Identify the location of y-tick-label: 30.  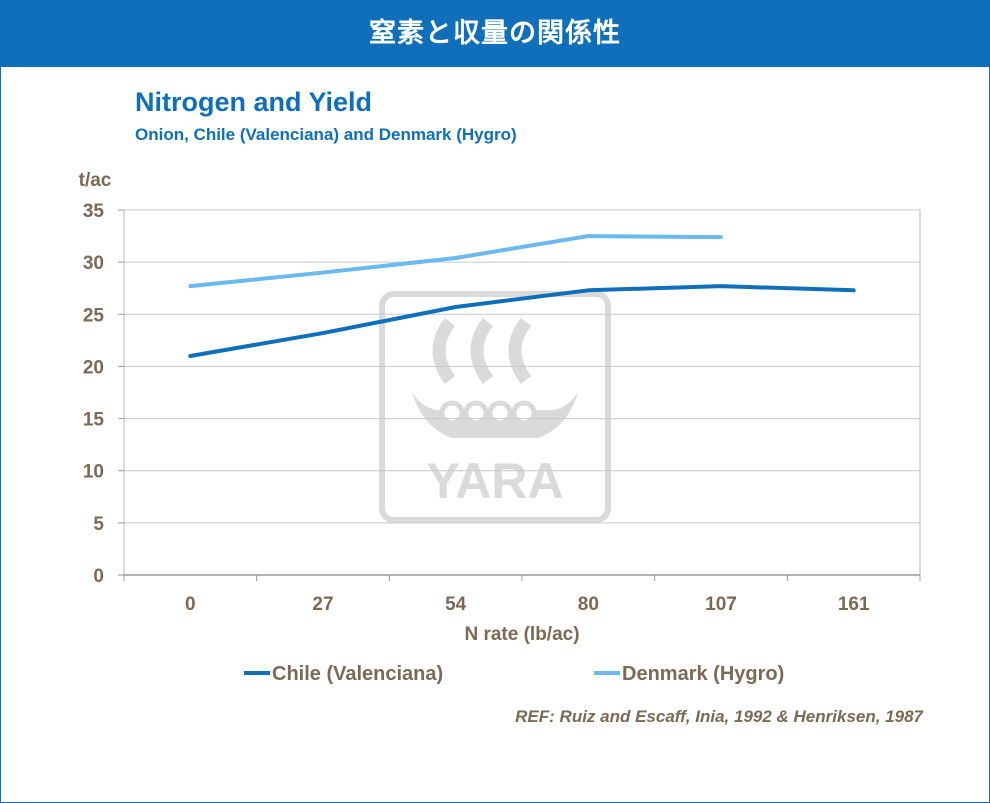
(93, 263).